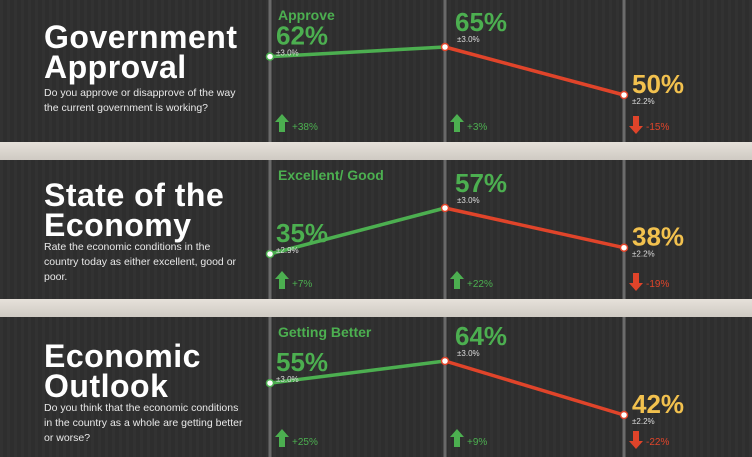  What do you see at coordinates (658, 404) in the screenshot?
I see `data-label-value: 42%` at bounding box center [658, 404].